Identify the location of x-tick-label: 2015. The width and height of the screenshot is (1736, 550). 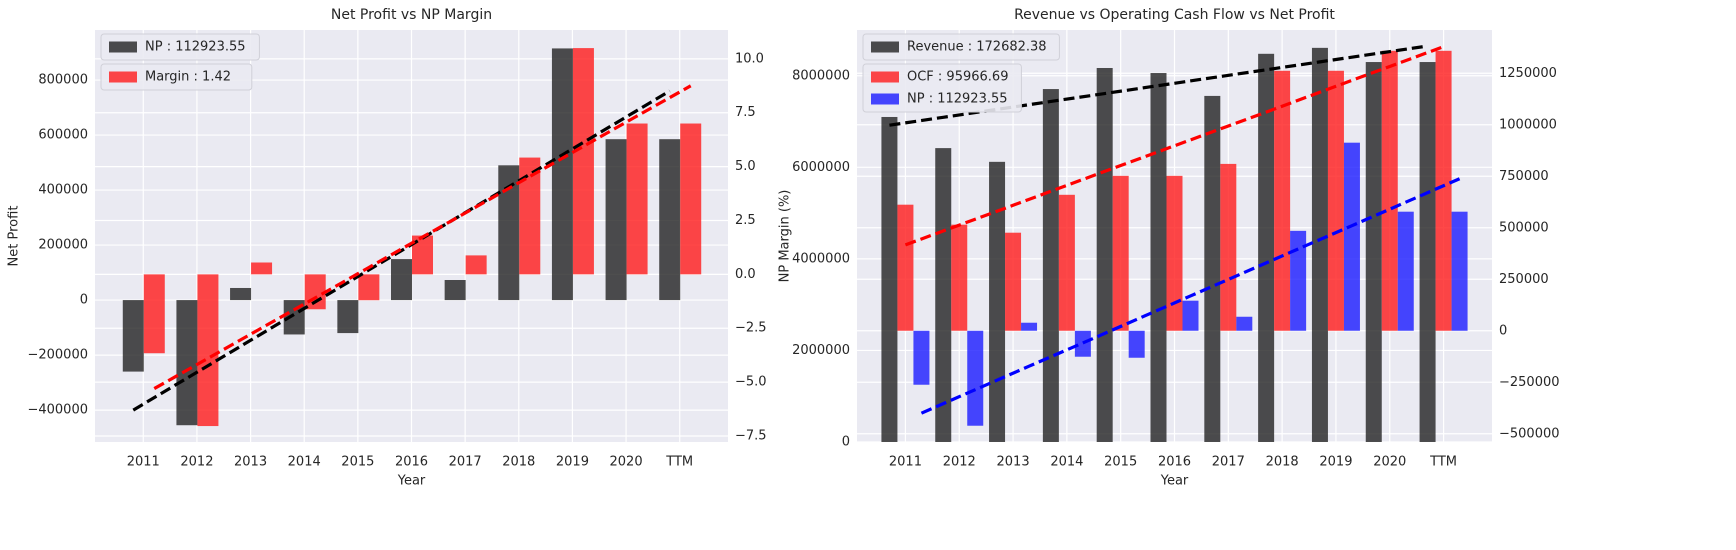
(357, 462).